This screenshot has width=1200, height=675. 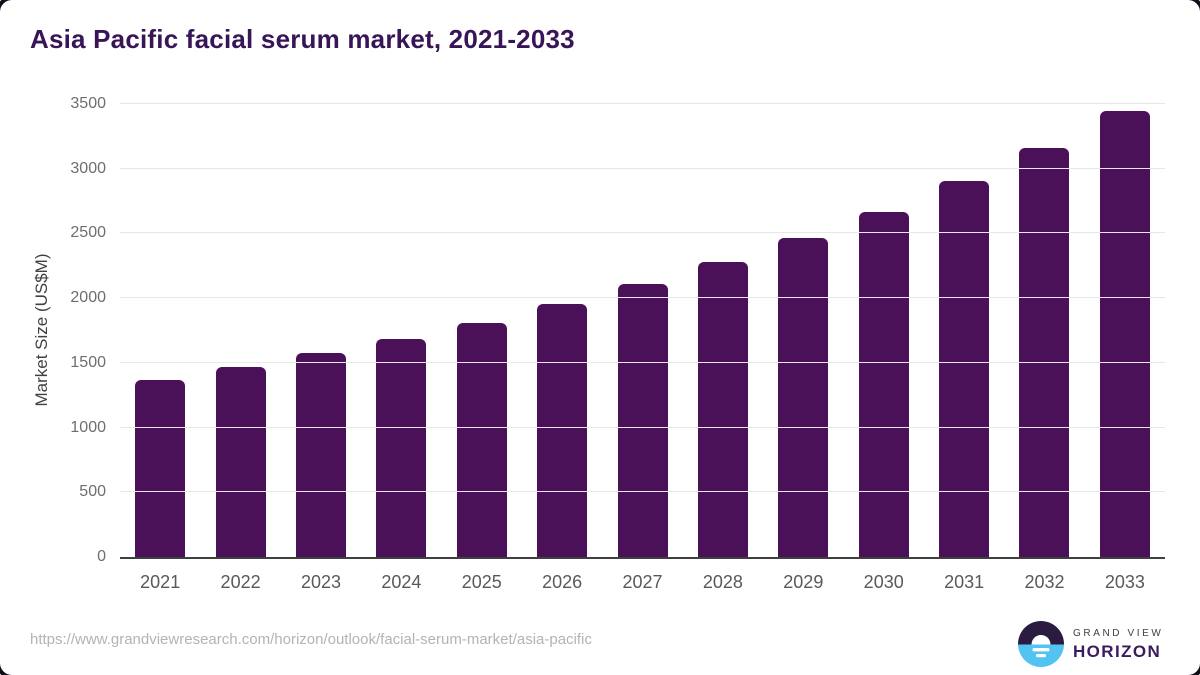 What do you see at coordinates (88, 362) in the screenshot?
I see `y-tick-label: 1500` at bounding box center [88, 362].